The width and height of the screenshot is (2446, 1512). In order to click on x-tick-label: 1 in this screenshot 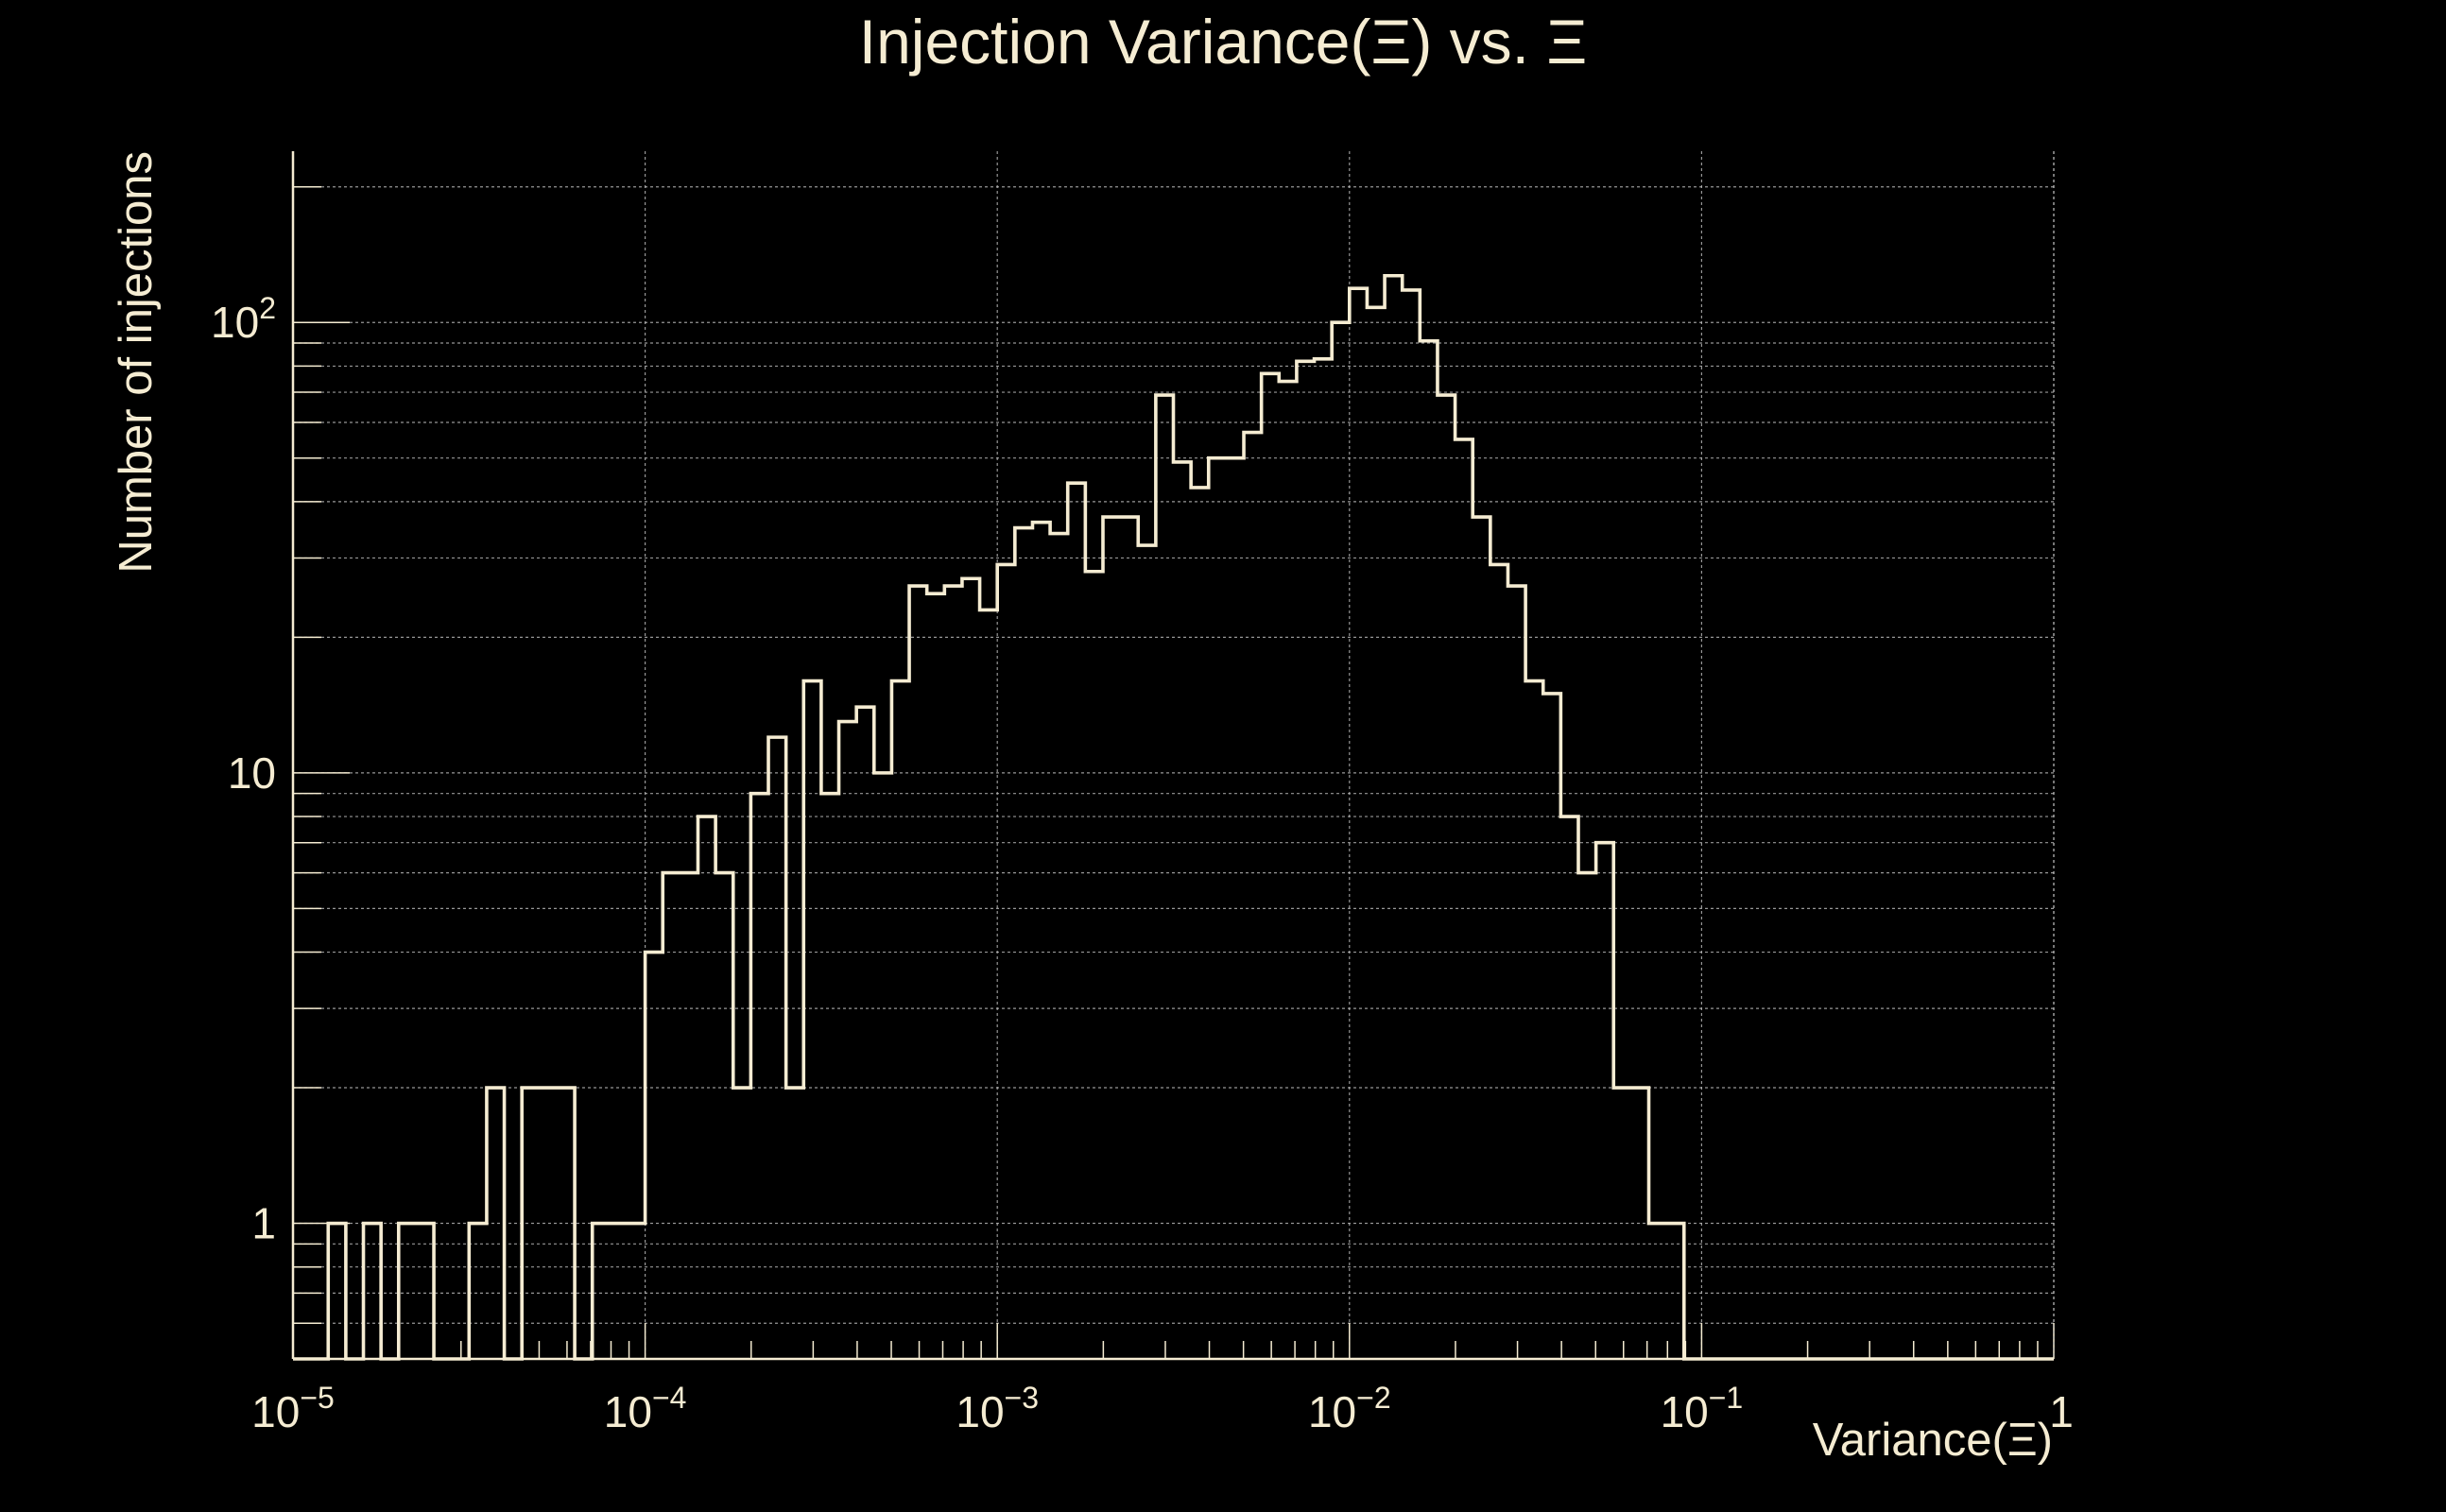, I will do `click(2061, 1411)`.